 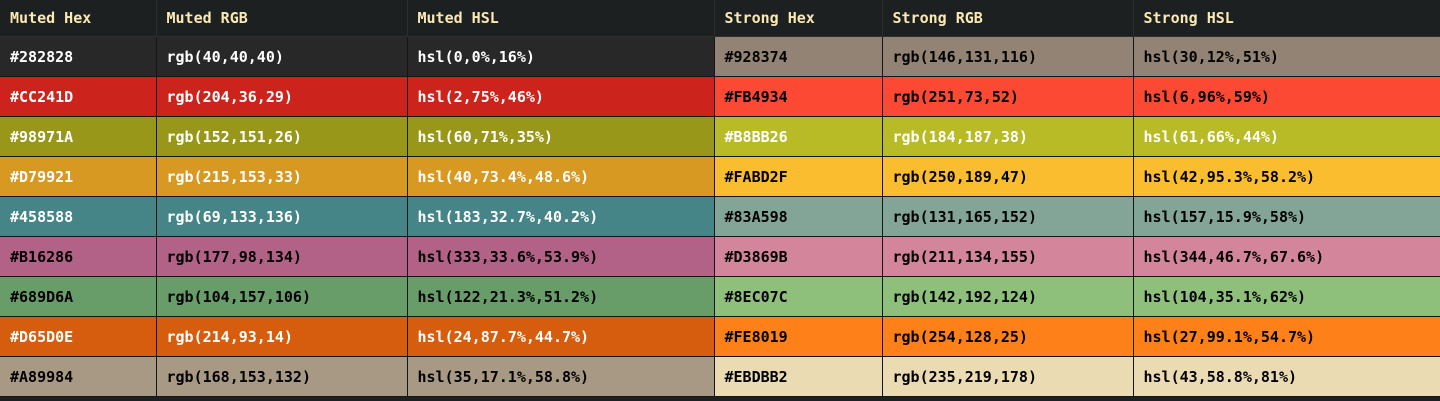 What do you see at coordinates (1286, 176) in the screenshot?
I see `strong-hsl-cell: hsl(42,95.3%,58.2%)` at bounding box center [1286, 176].